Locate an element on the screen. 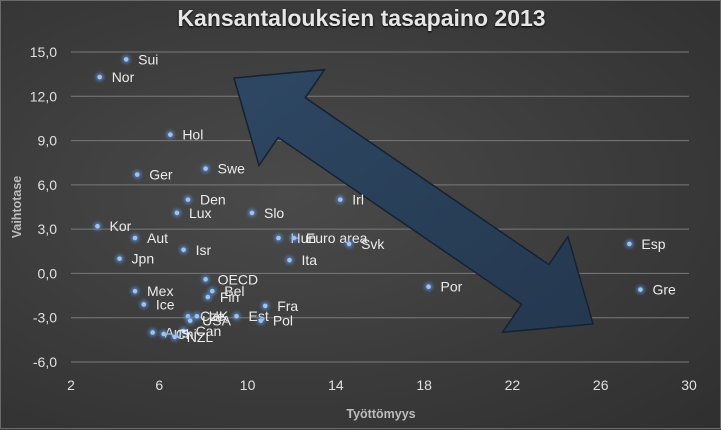  data-point-label: Ger is located at coordinates (161, 175).